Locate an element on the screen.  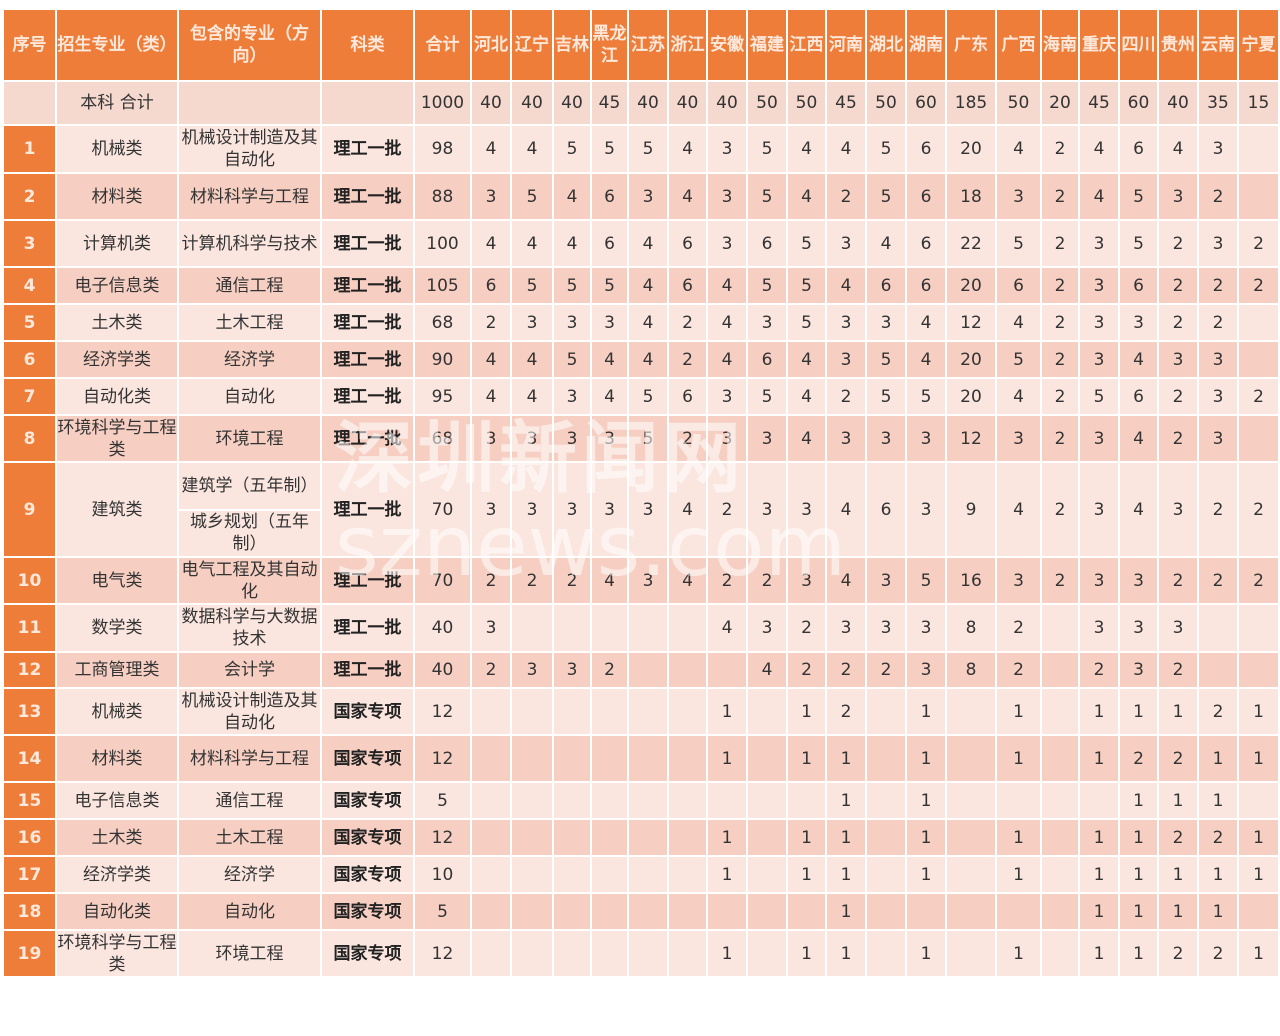
row-number: 11 is located at coordinates (29, 628).